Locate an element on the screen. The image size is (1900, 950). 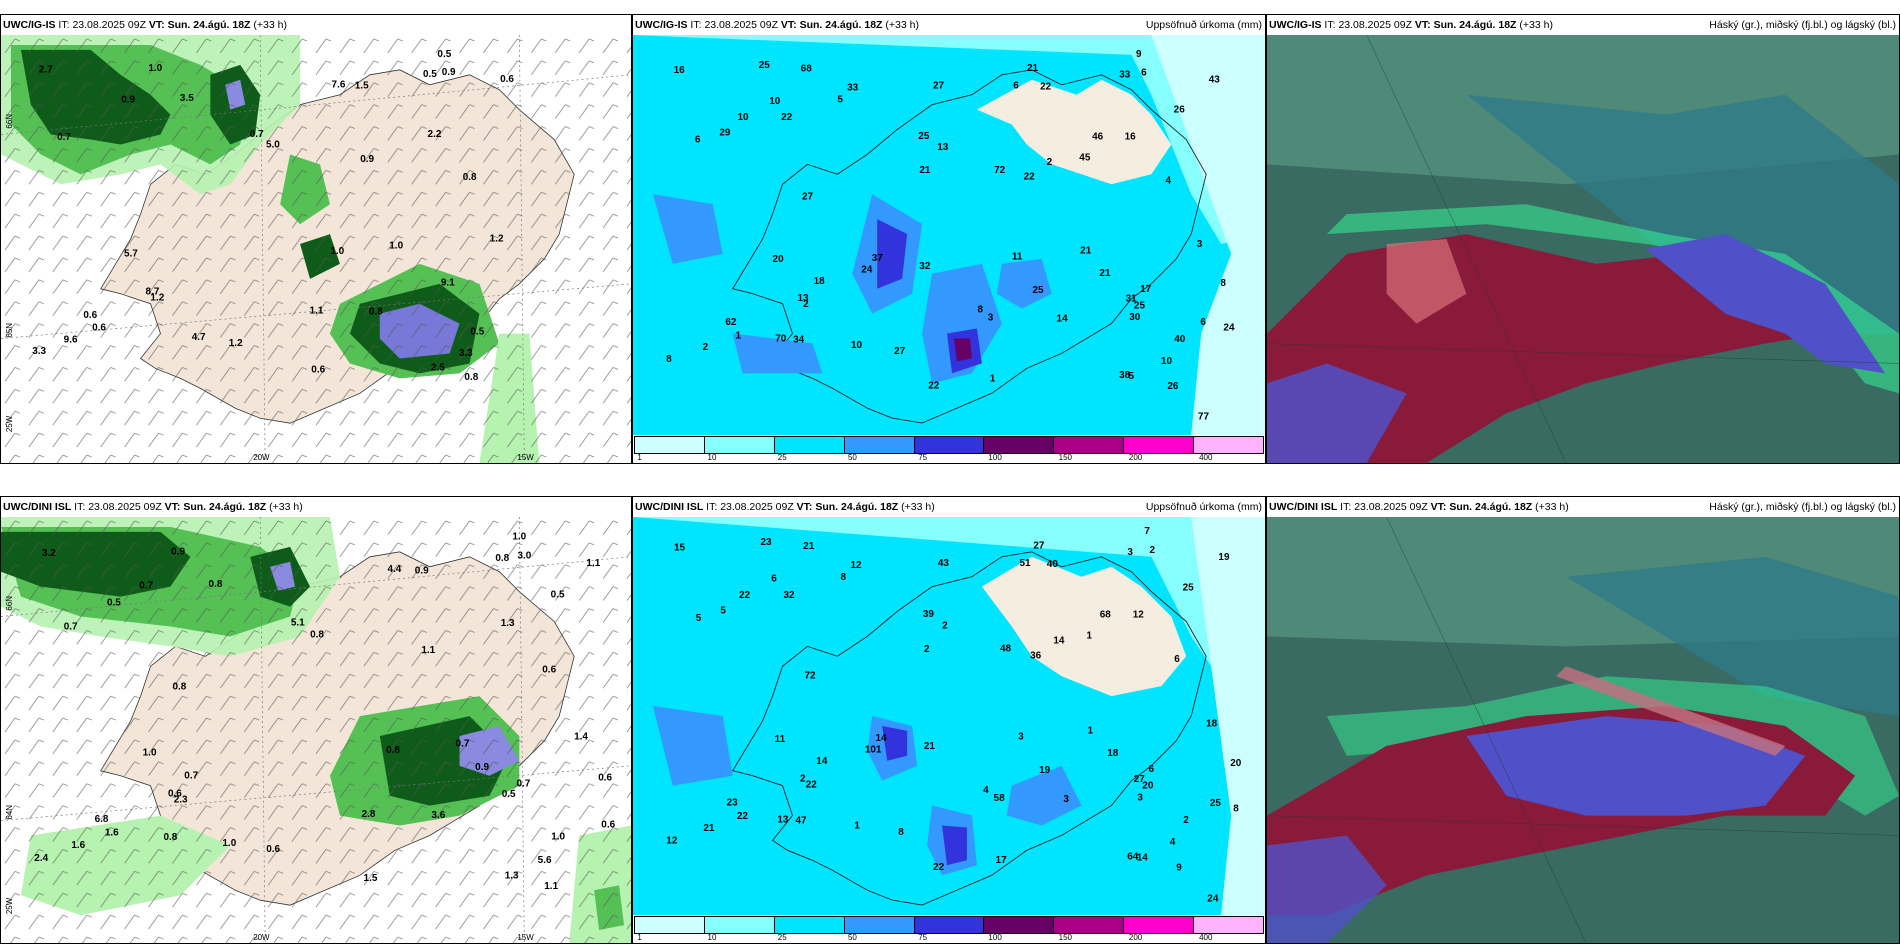
map-value-label: 47 is located at coordinates (801, 820).